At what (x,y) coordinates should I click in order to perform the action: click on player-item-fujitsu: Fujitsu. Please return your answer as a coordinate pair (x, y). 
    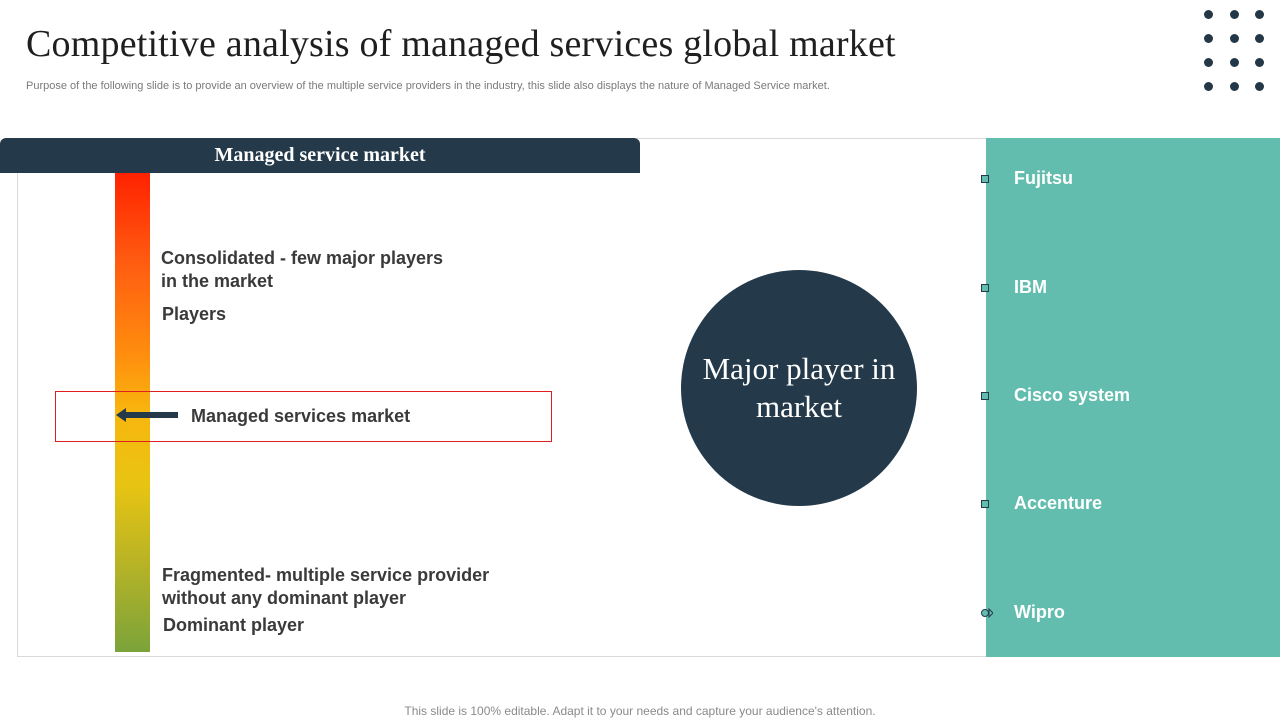
    Looking at the image, I should click on (1027, 178).